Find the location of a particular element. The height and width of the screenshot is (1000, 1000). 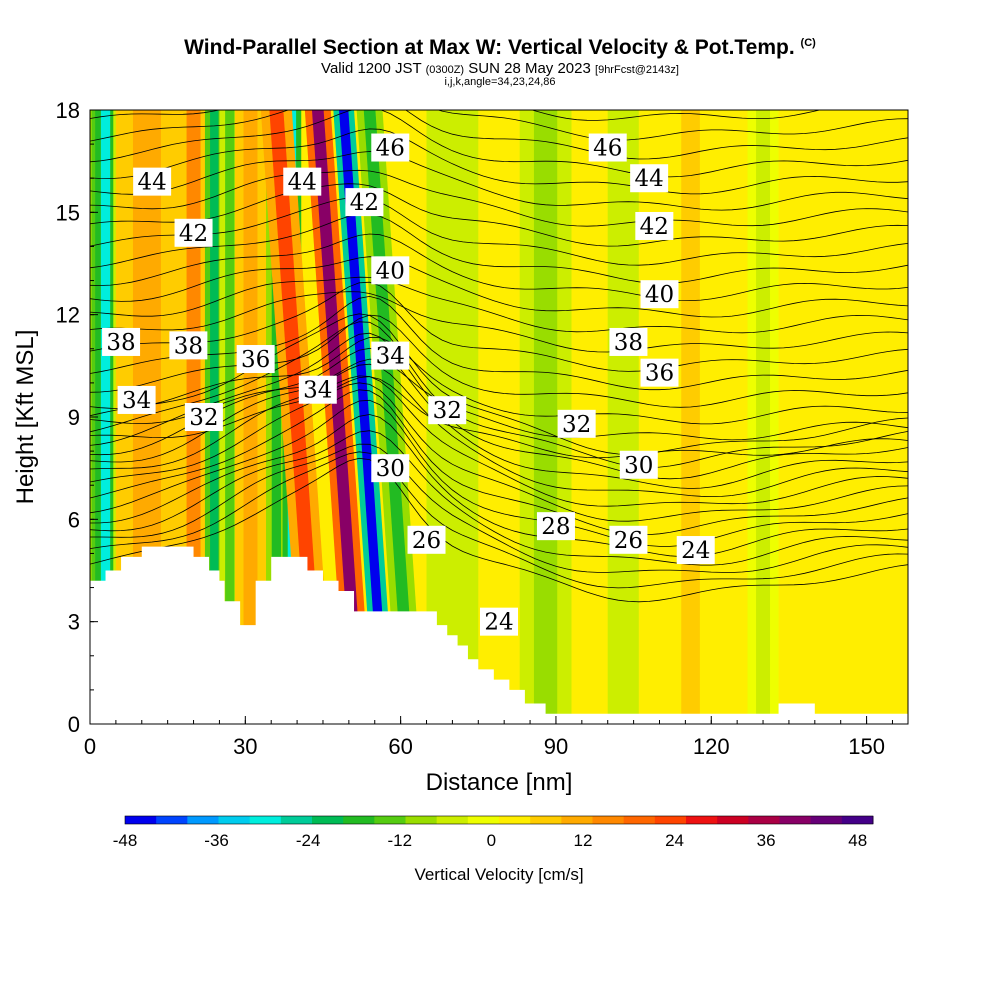

y-tick-label: 12 is located at coordinates (68, 315).